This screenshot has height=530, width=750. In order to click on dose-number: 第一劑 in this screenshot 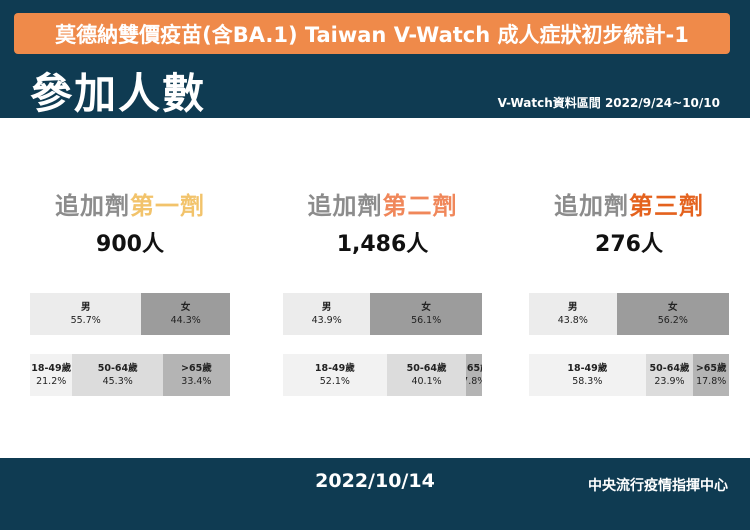, I will do `click(167, 206)`.